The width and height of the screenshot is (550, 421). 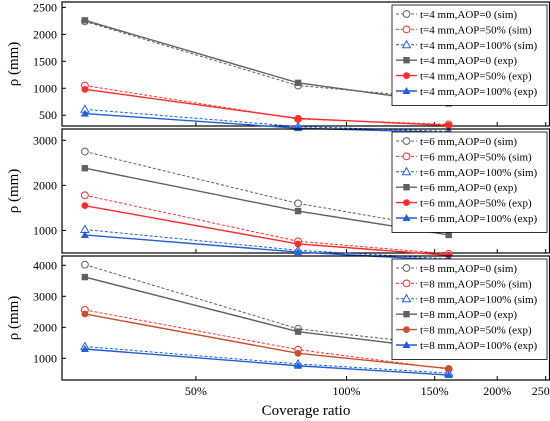 What do you see at coordinates (48, 115) in the screenshot?
I see `y-tick-label: 500` at bounding box center [48, 115].